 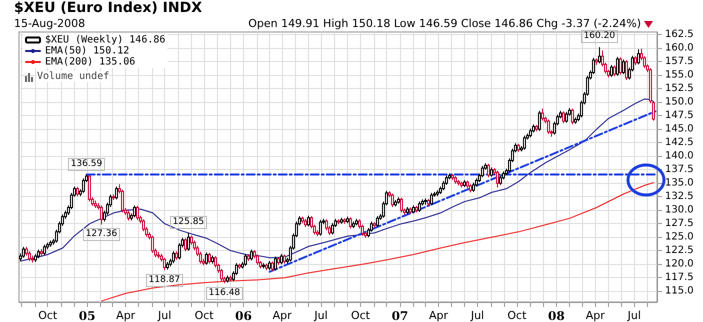 What do you see at coordinates (189, 222) in the screenshot?
I see `annotation: 125.85` at bounding box center [189, 222].